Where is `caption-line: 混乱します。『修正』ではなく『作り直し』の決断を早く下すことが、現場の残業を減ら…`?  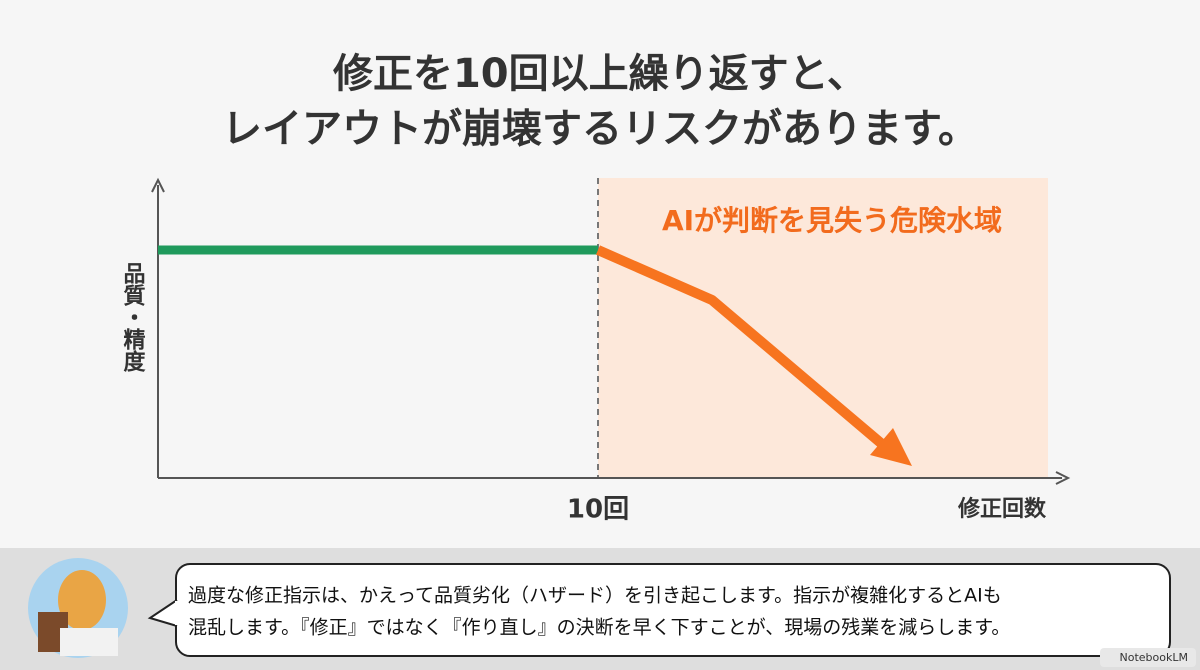
caption-line: 混乱します。『修正』ではなく『作り直し』の決断を早く下すことが、現場の残業を減ら… is located at coordinates (599, 628).